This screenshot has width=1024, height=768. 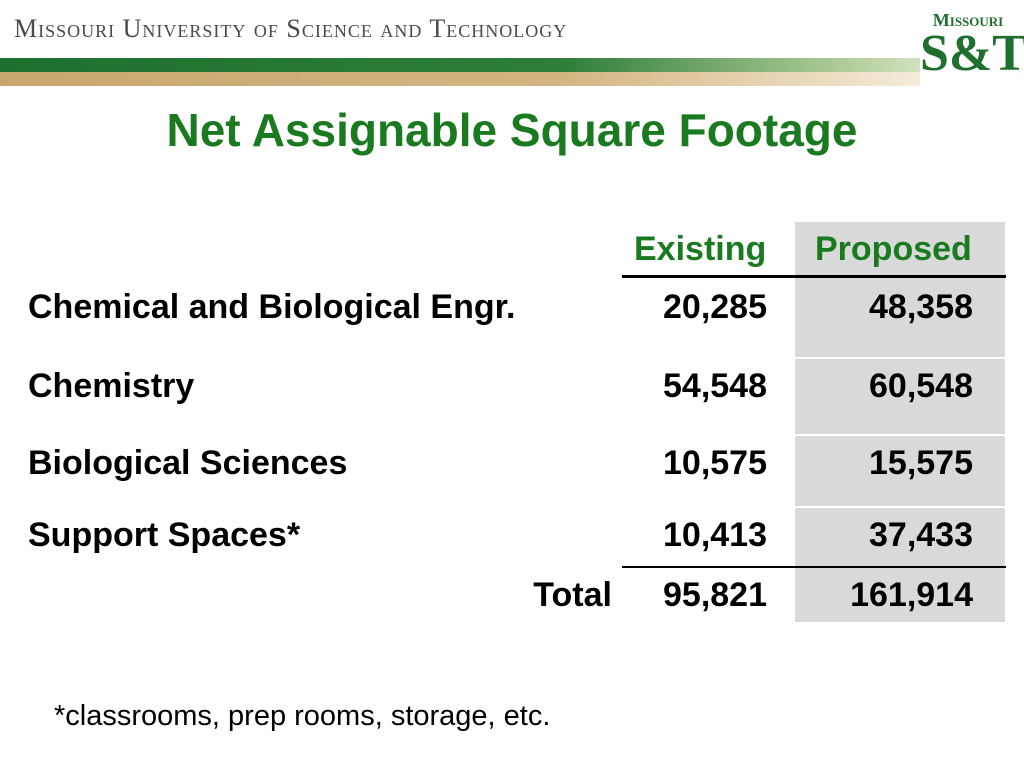 I want to click on row-label: Chemistry, so click(x=111, y=386).